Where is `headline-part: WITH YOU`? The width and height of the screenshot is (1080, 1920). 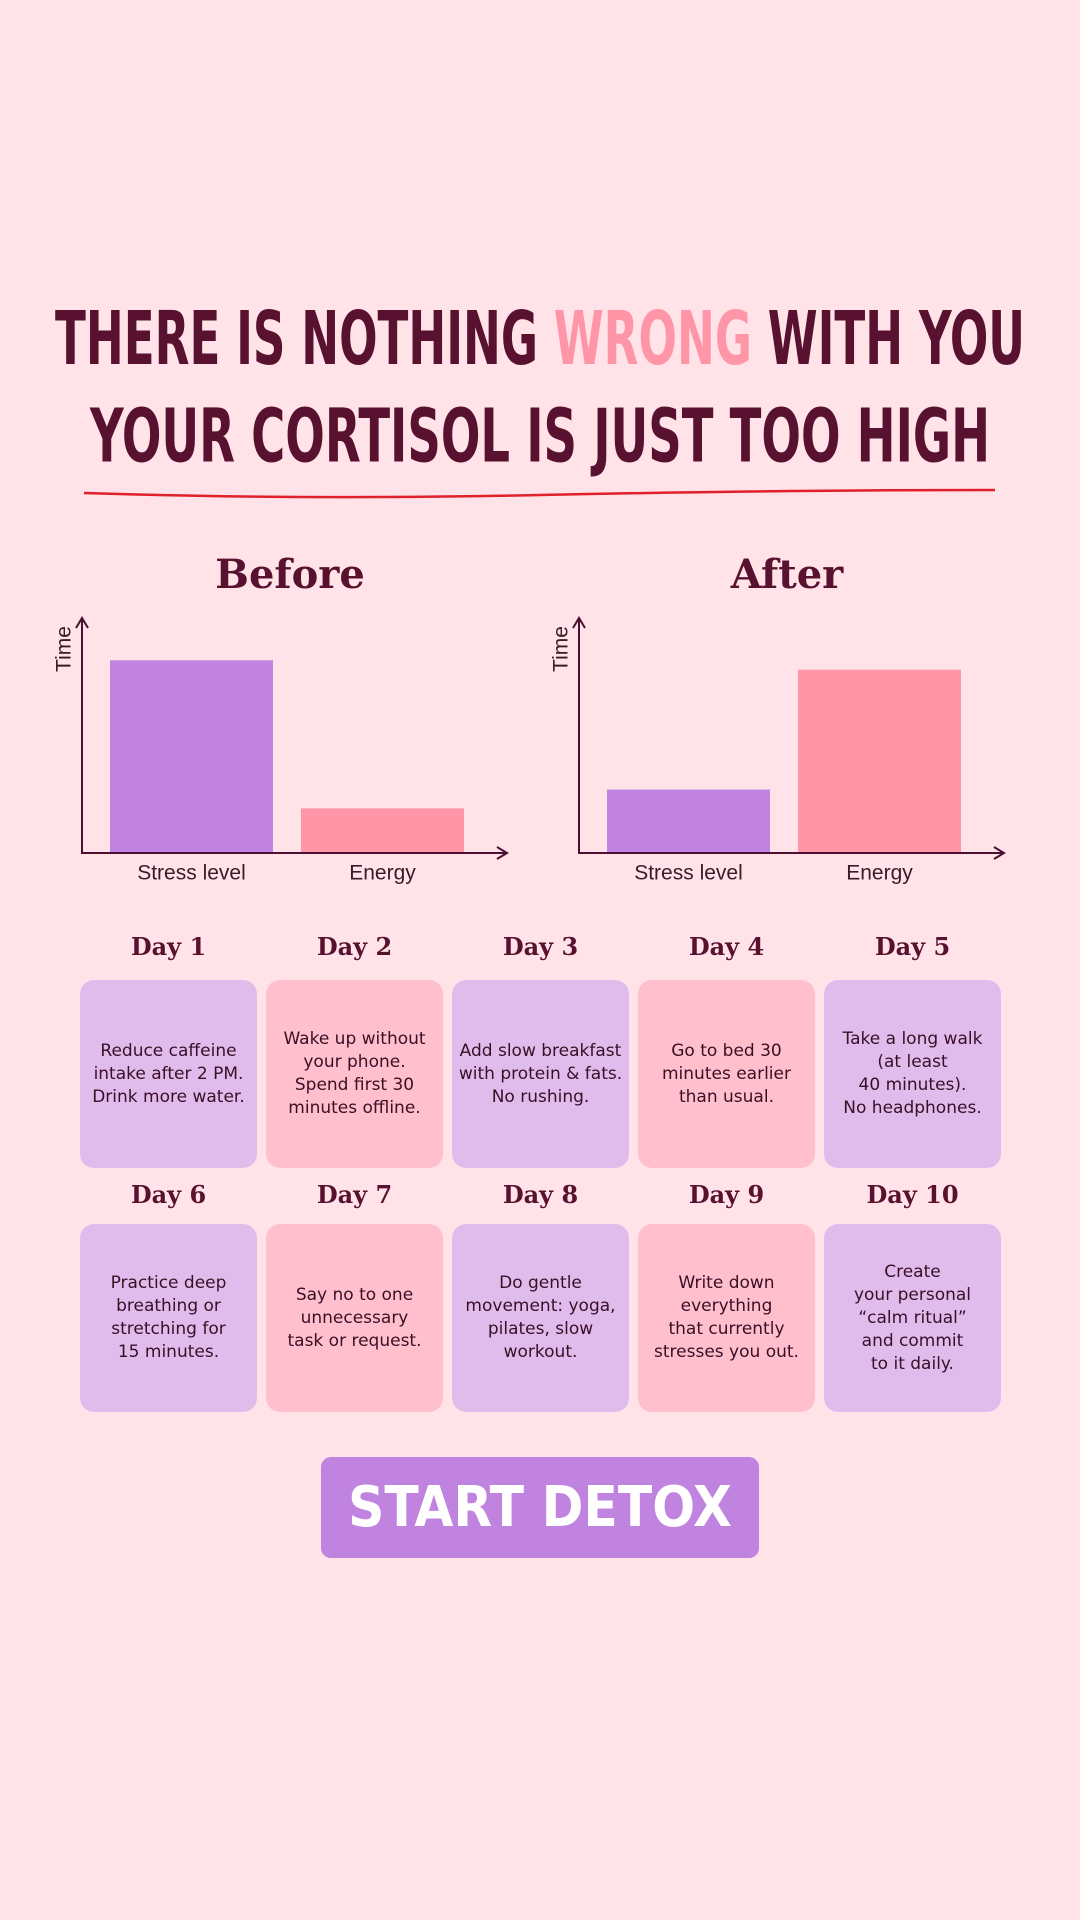 headline-part: WITH YOU is located at coordinates (896, 339).